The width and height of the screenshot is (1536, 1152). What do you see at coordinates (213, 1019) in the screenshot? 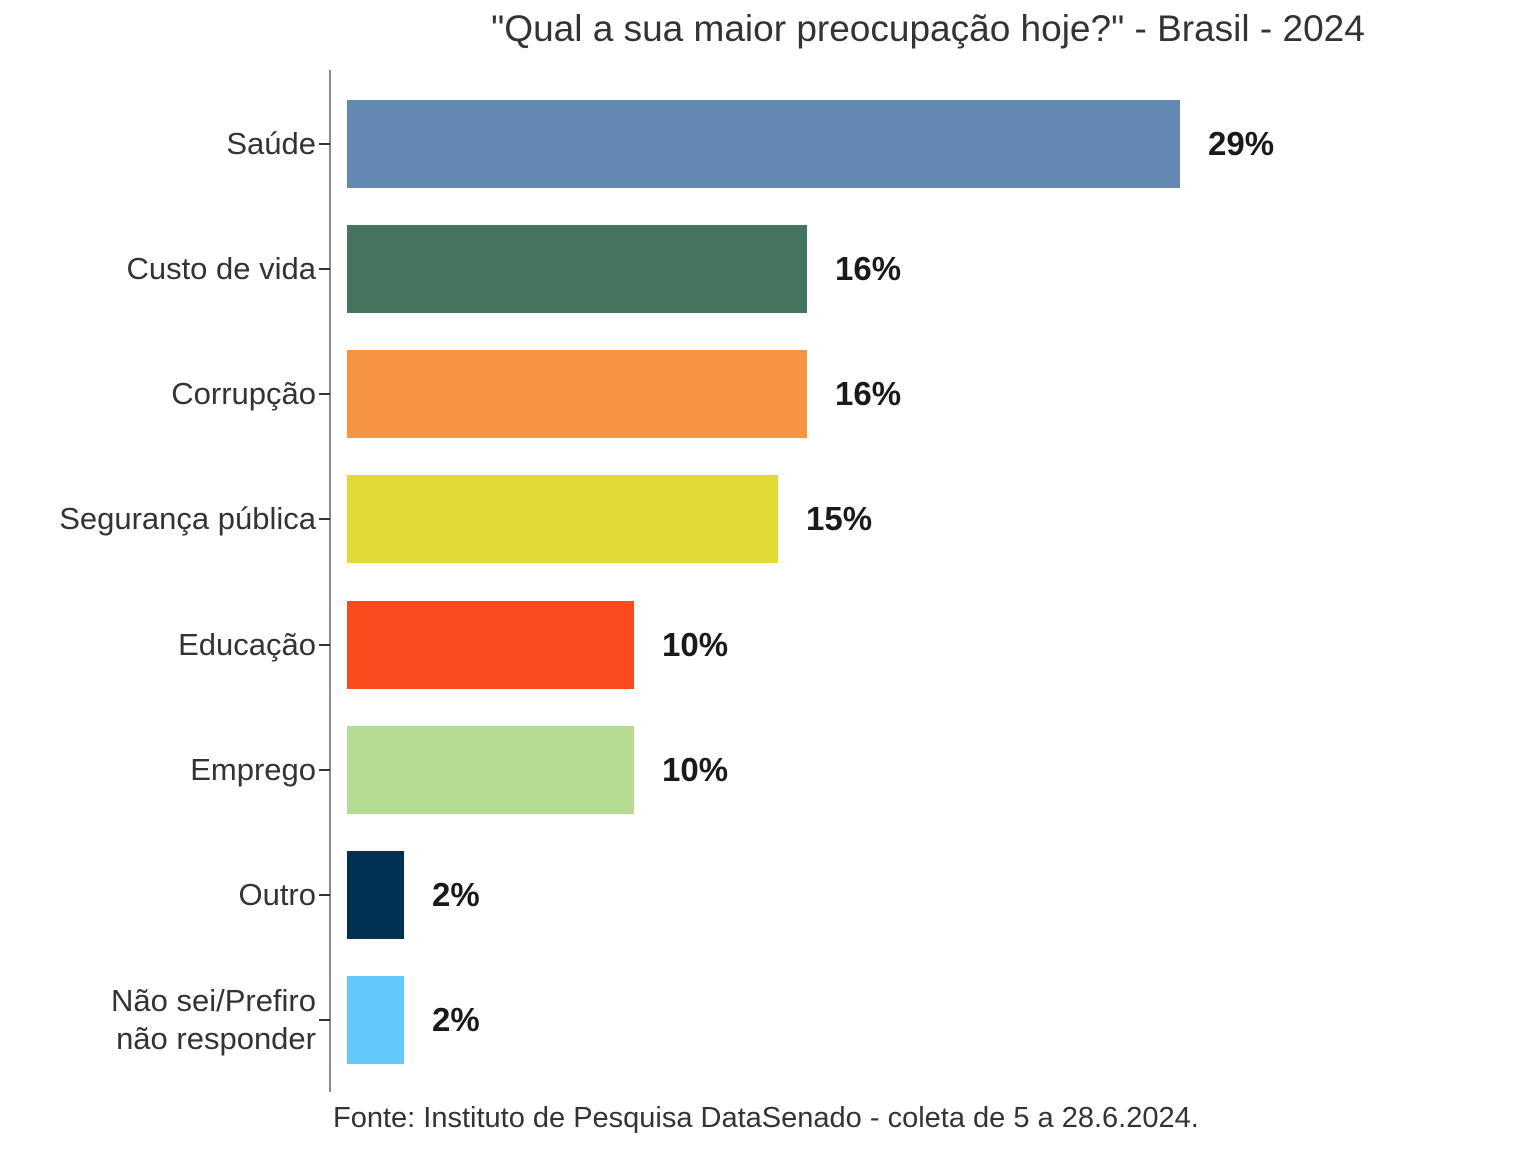
I see `category-label: Não sei/Prefiro não responder` at bounding box center [213, 1019].